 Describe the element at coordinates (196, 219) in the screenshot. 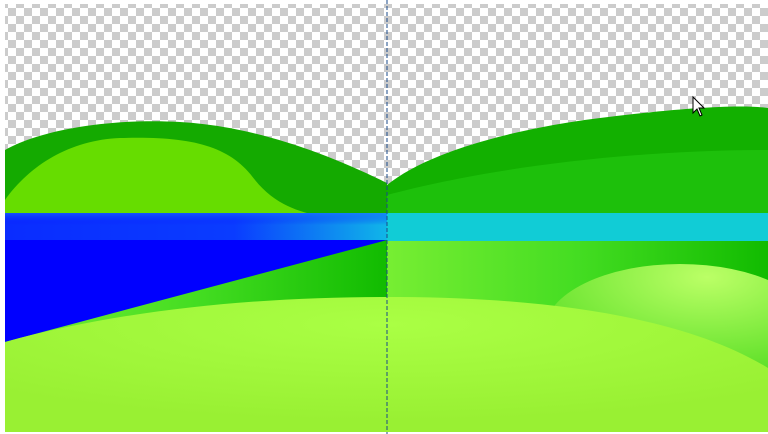

I see `water-shade` at that location.